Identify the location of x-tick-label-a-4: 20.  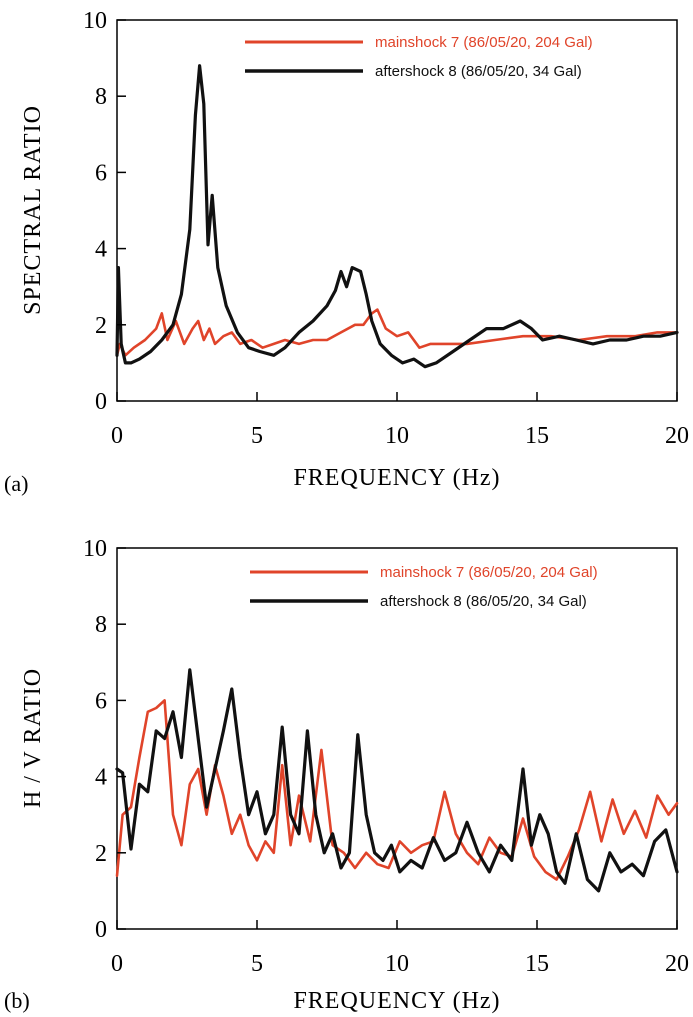
(677, 436).